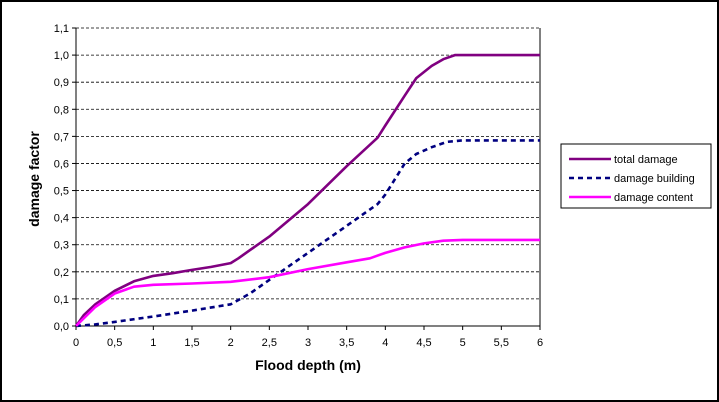  What do you see at coordinates (61, 192) in the screenshot?
I see `y-tick-label: 0,5` at bounding box center [61, 192].